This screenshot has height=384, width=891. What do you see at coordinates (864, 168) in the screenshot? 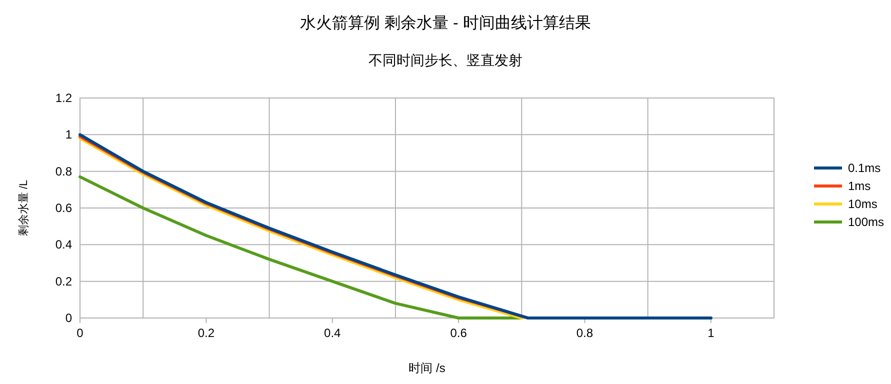
I see `legend-label: 0.1ms` at bounding box center [864, 168].